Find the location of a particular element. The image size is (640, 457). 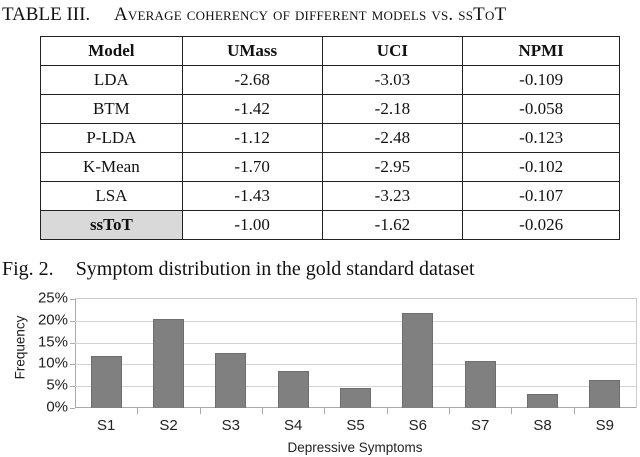

cell-umass: -1.12 is located at coordinates (252, 138).